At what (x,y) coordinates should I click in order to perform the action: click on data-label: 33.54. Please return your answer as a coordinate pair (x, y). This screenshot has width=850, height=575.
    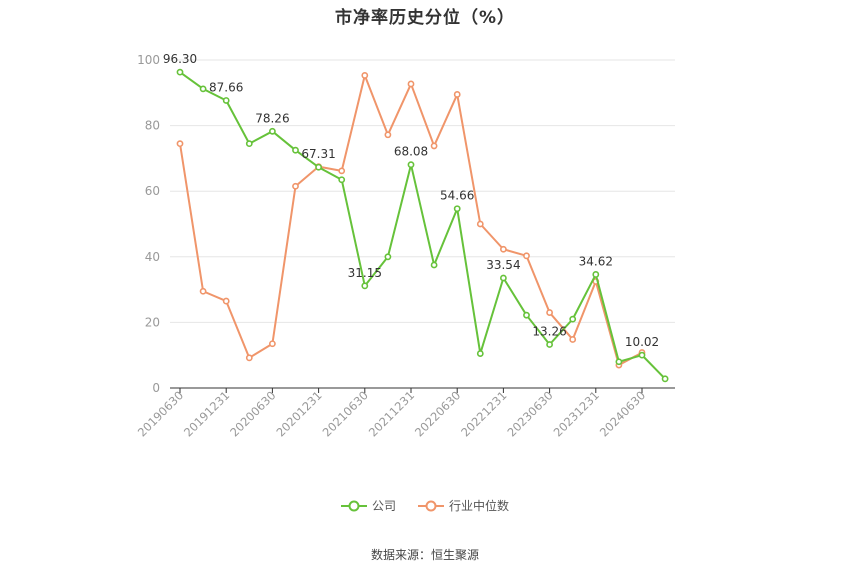
    Looking at the image, I should click on (503, 265).